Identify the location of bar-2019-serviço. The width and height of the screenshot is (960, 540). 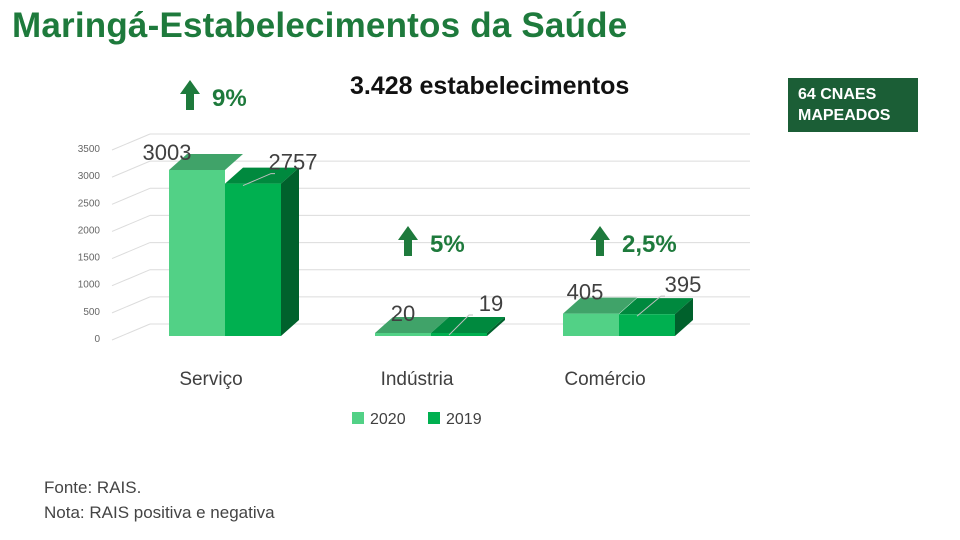
(253, 259).